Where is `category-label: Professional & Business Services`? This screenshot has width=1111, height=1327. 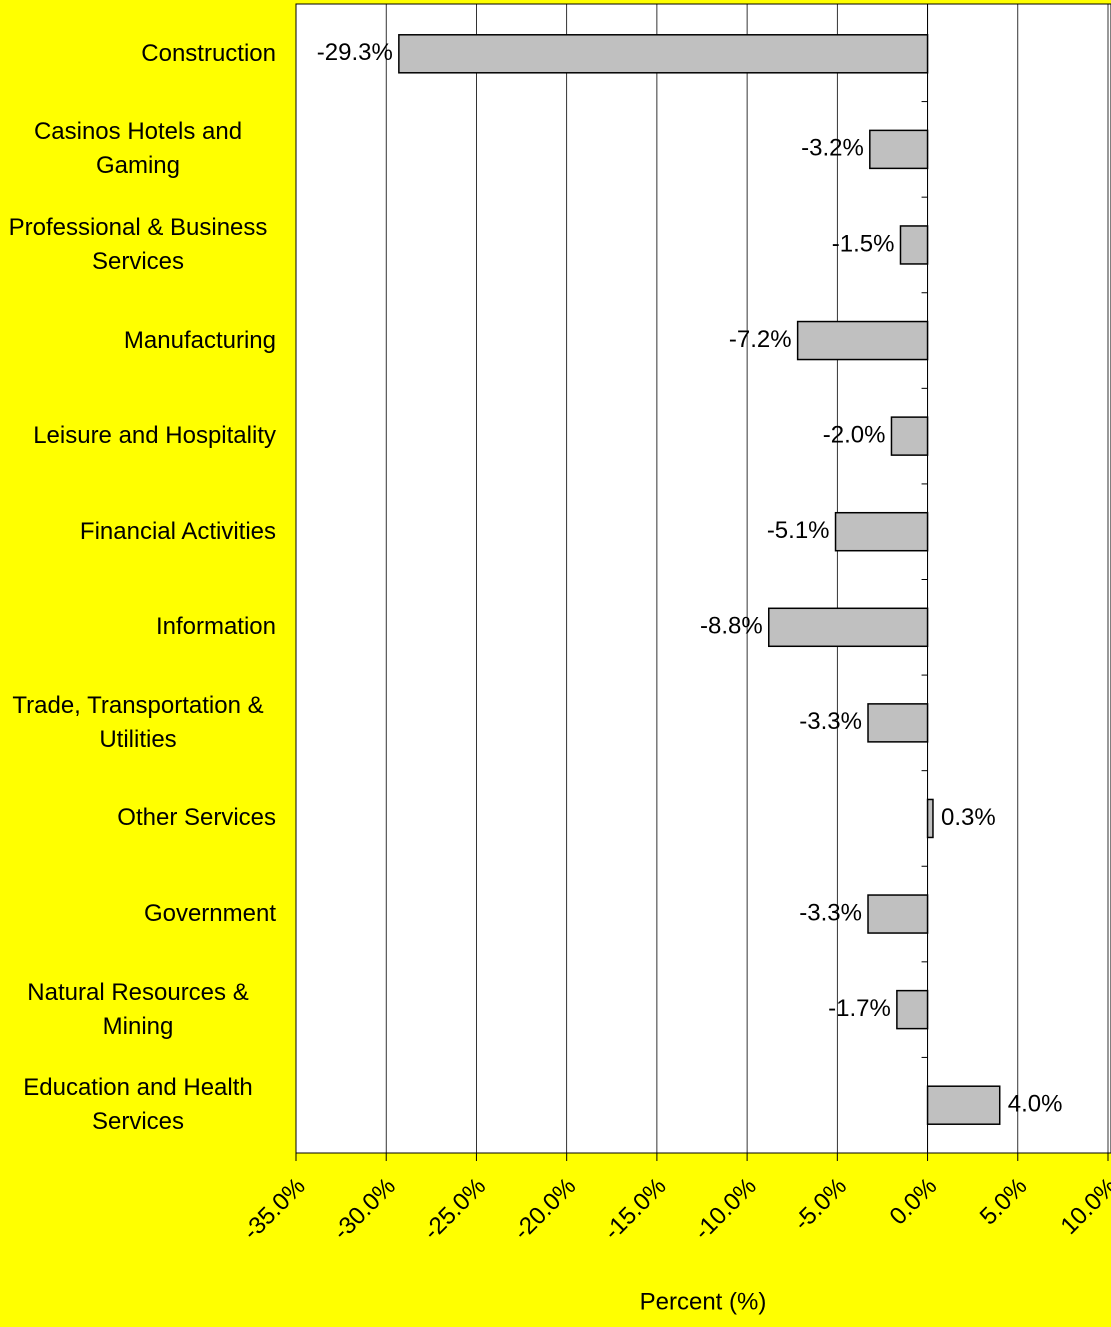 category-label: Professional & Business Services is located at coordinates (138, 245).